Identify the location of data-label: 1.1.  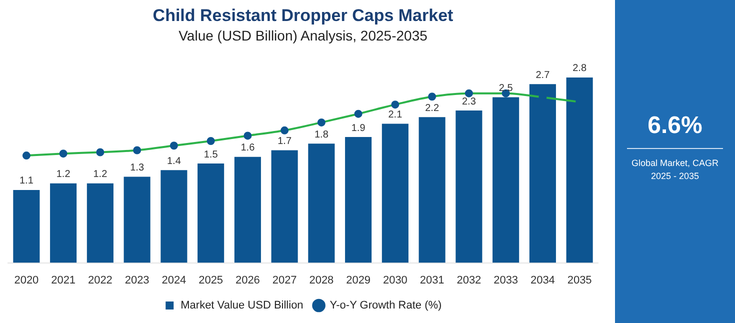
(26, 181).